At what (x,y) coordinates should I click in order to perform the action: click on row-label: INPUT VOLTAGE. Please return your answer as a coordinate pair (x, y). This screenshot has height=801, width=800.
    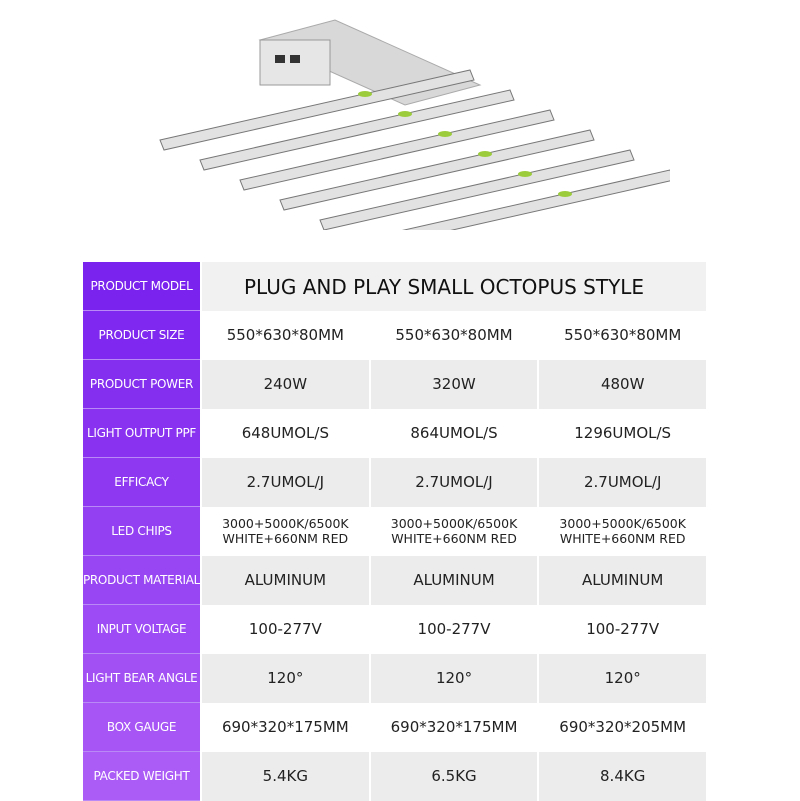
    Looking at the image, I should click on (141, 629).